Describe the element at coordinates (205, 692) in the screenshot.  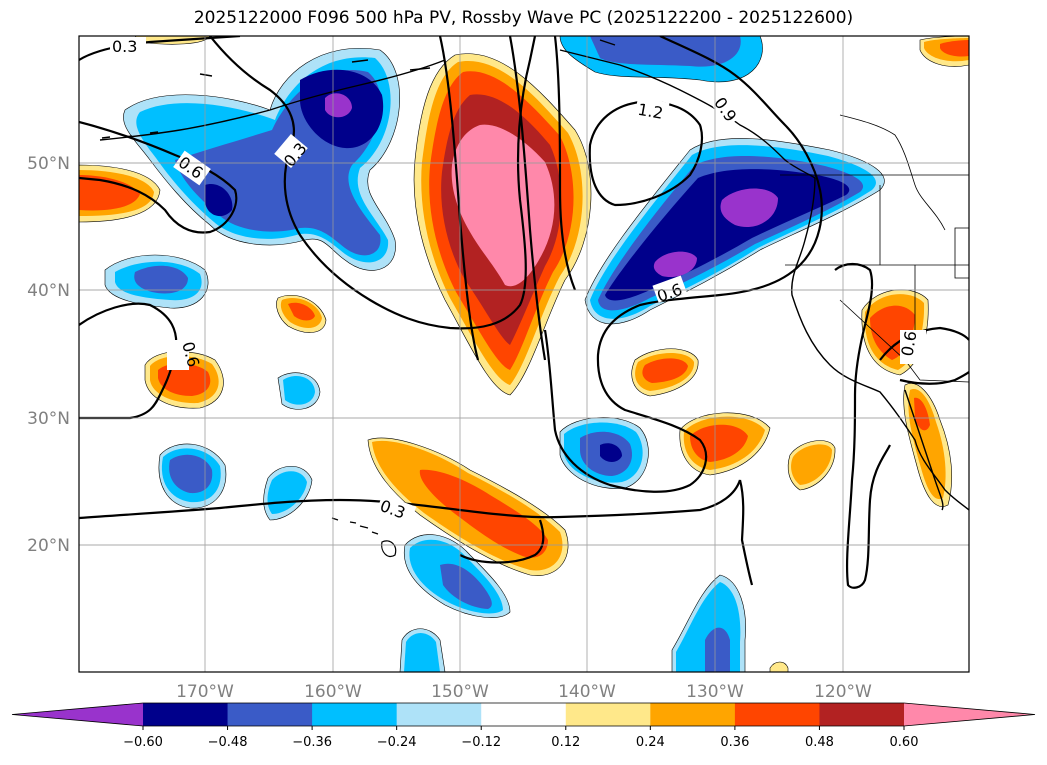
I see `lon-label: 170°W` at that location.